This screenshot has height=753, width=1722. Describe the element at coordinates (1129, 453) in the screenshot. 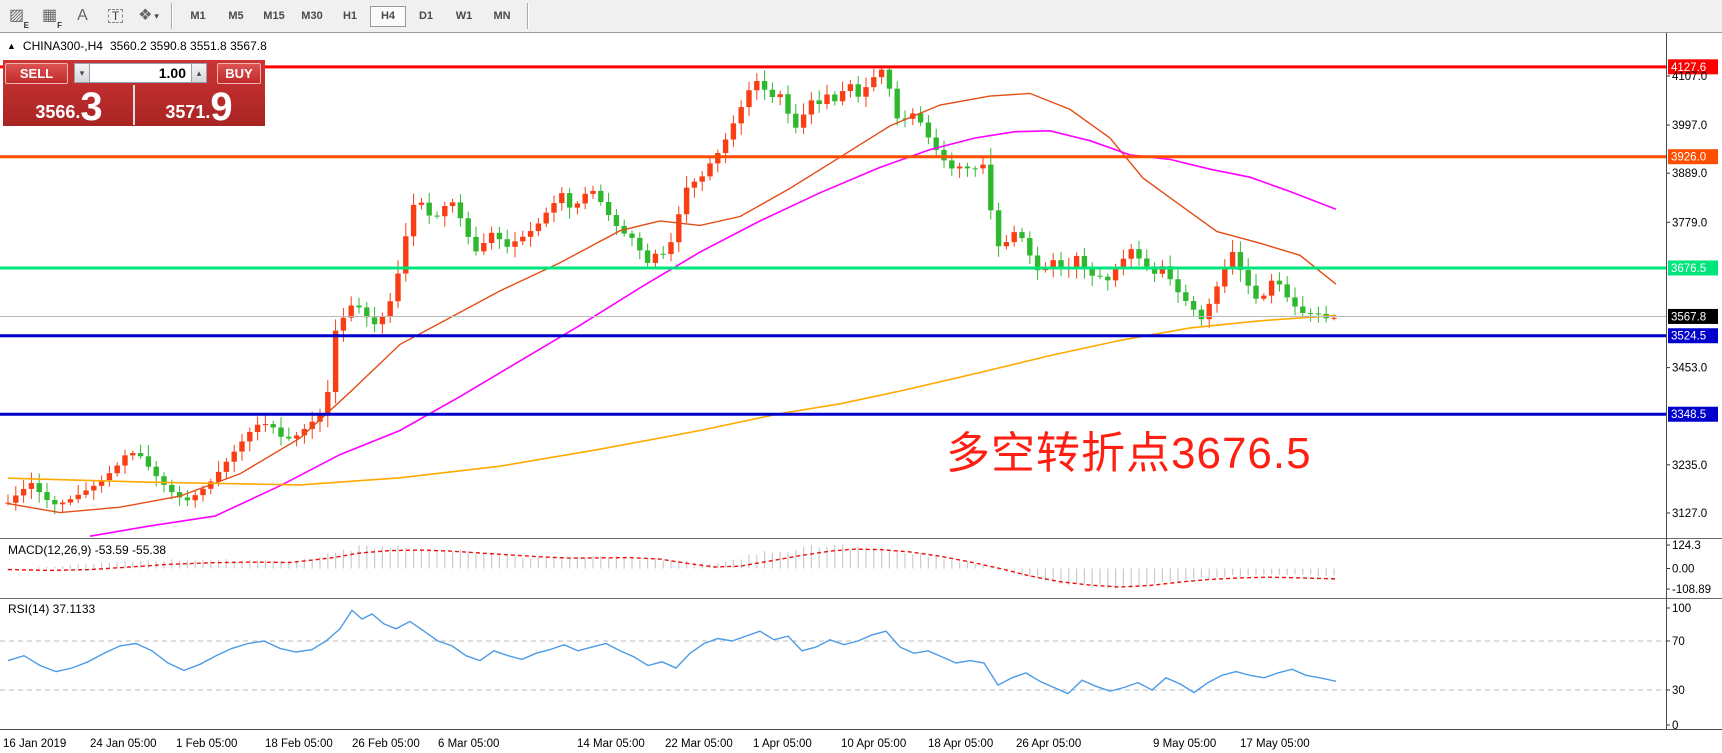

I see `chart-text-annotation: 多空转折点3676.5` at that location.